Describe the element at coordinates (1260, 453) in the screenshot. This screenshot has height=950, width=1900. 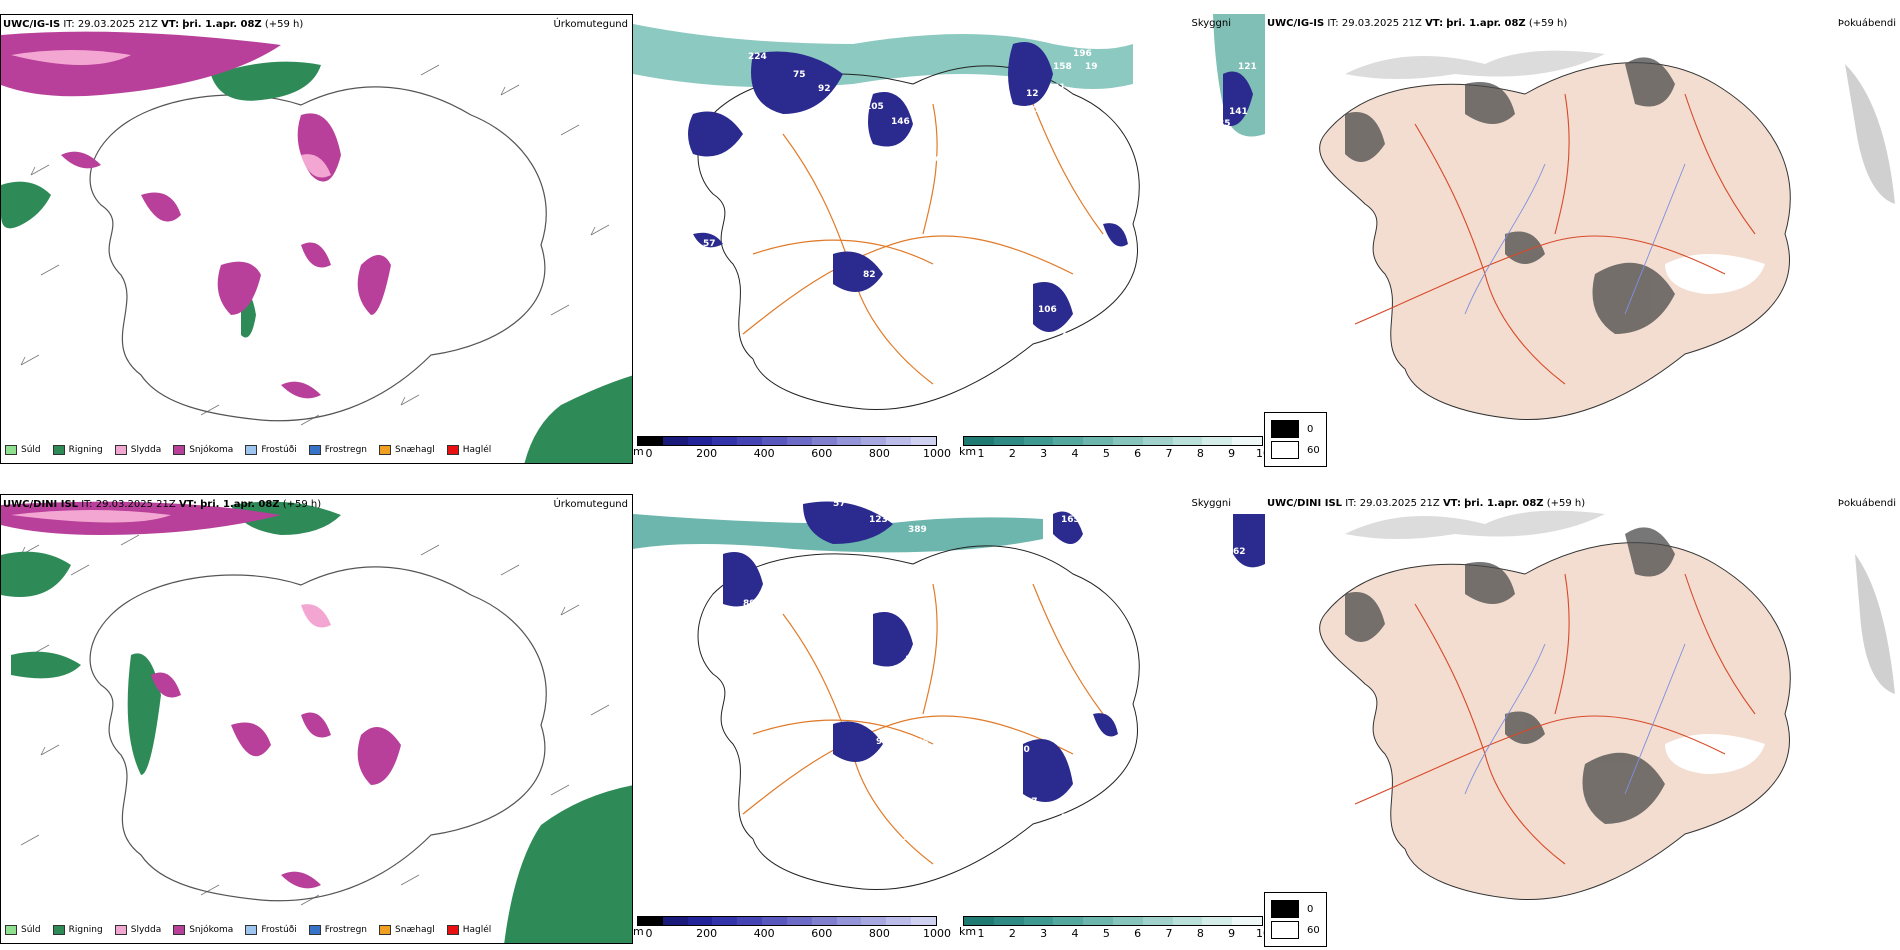
I see `colorbar-tick: 10` at that location.